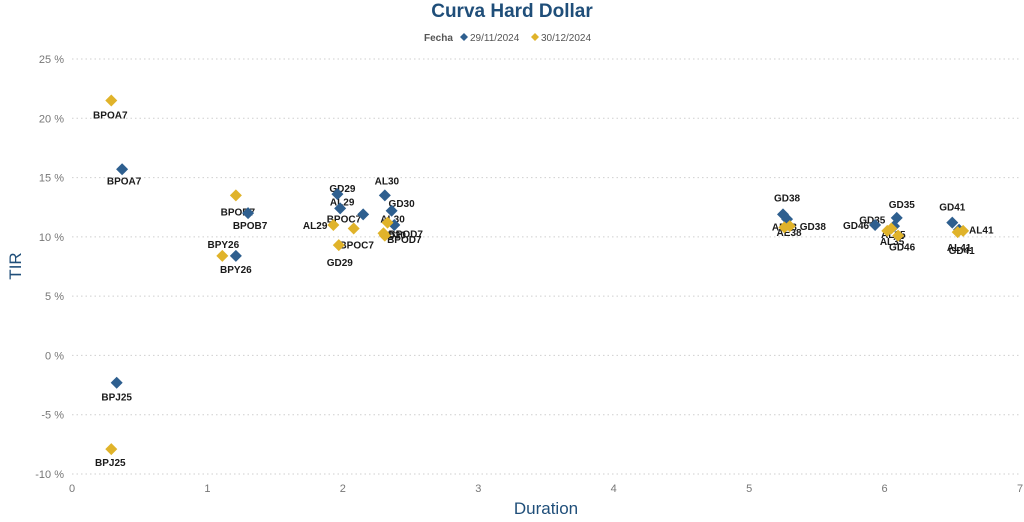 The height and width of the screenshot is (522, 1024). Describe the element at coordinates (749, 489) in the screenshot. I see `x-tick-label: 5` at that location.